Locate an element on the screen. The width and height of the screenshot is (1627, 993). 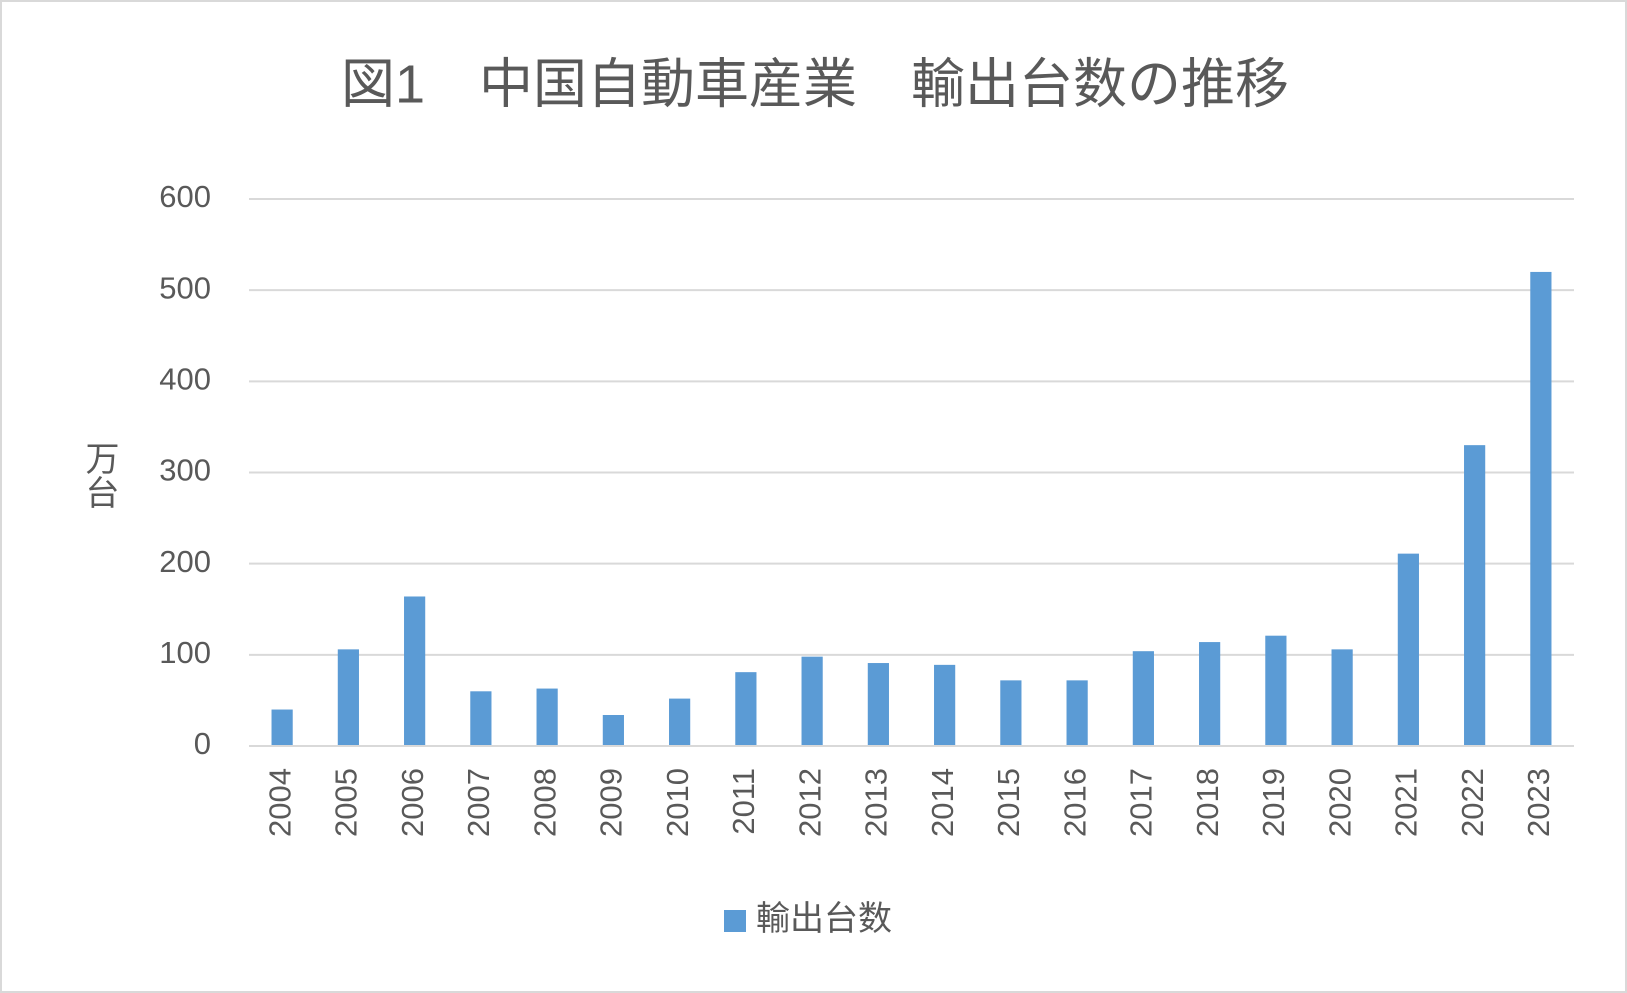
x-tick-label: 2004 is located at coordinates (279, 802).